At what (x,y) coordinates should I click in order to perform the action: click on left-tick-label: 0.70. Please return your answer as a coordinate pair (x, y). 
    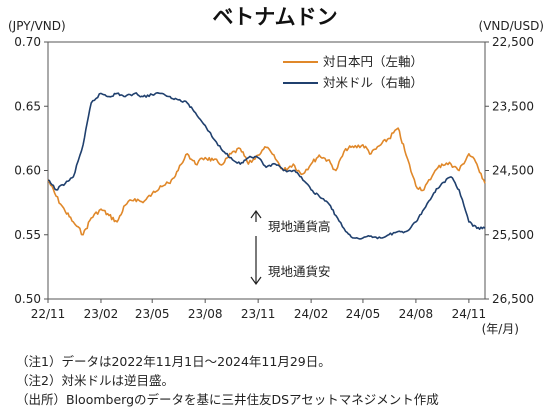
    Looking at the image, I should click on (27, 42).